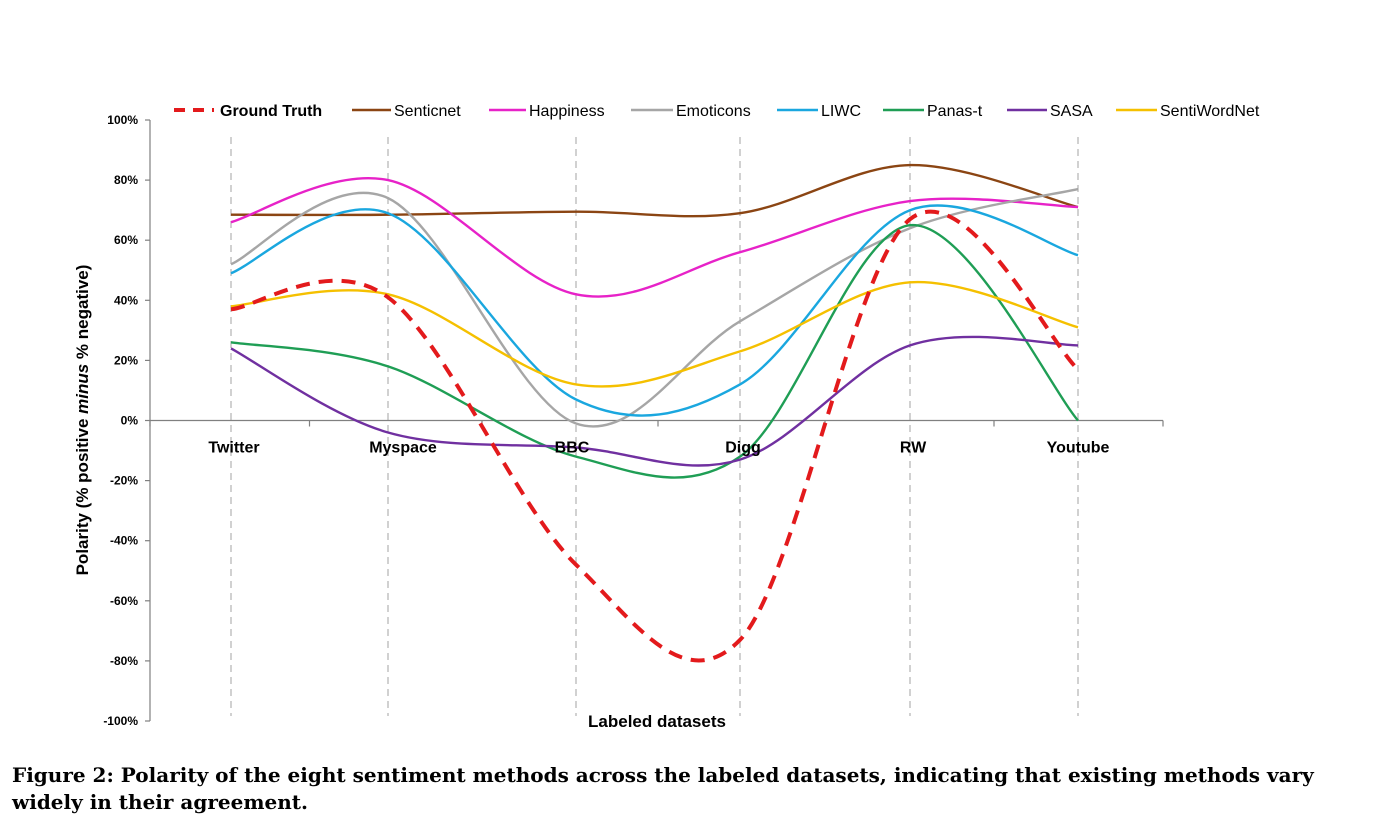  I want to click on series-line-senticnet, so click(654, 190).